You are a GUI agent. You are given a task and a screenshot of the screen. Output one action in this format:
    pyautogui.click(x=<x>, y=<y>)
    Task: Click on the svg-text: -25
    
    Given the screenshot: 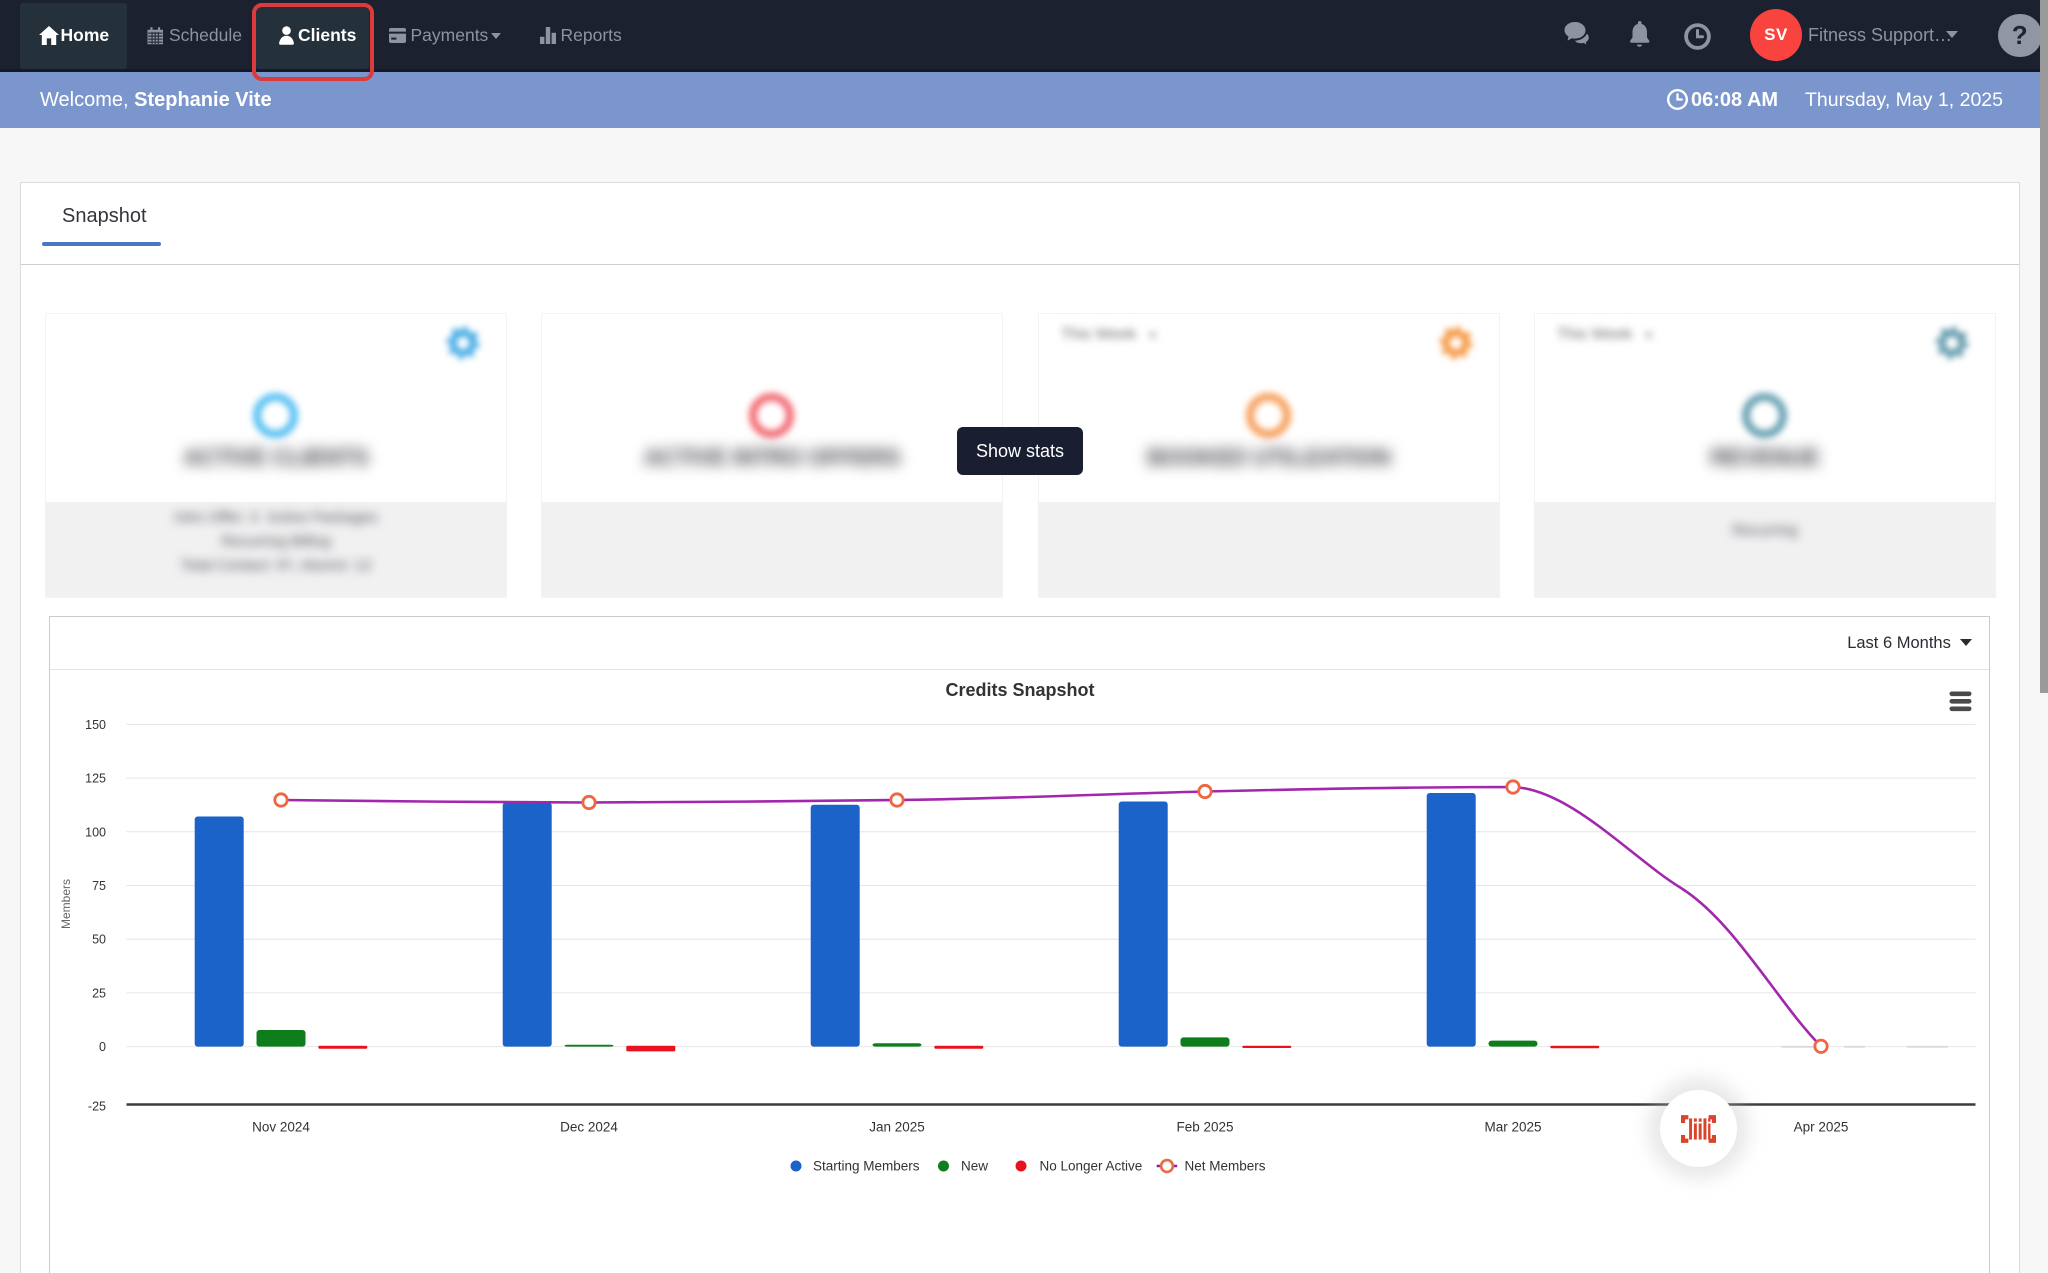 What is the action you would take?
    pyautogui.click(x=97, y=1107)
    